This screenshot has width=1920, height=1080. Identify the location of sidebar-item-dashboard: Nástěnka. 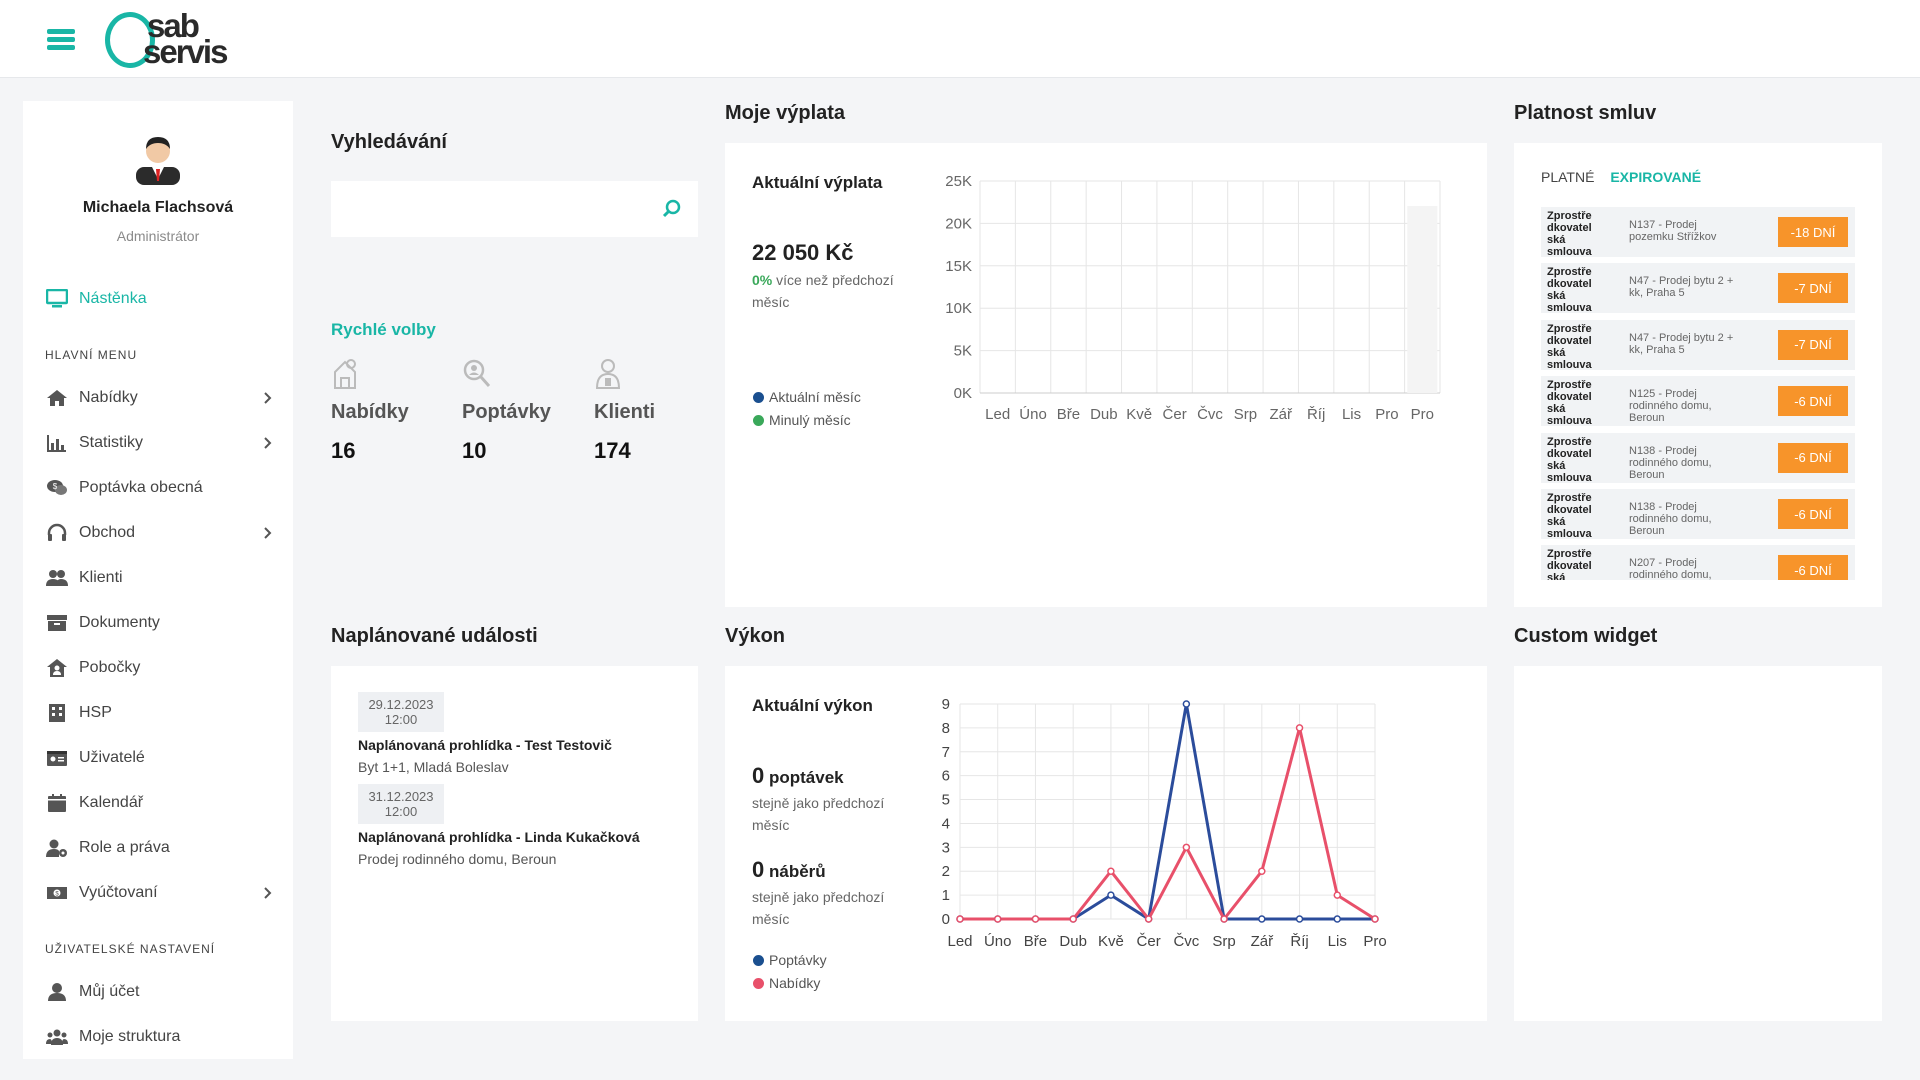
(160, 299).